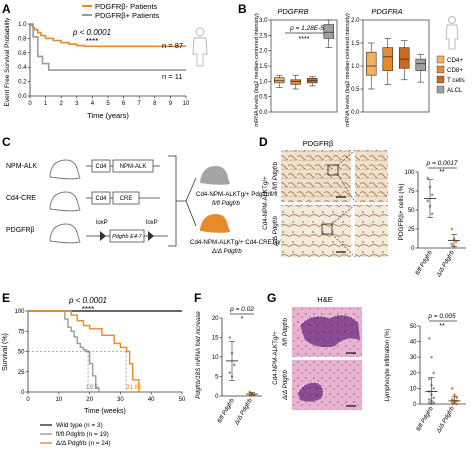 The image size is (474, 455). Describe the element at coordinates (126, 199) in the screenshot. I see `c-cre-label: CRE` at that location.